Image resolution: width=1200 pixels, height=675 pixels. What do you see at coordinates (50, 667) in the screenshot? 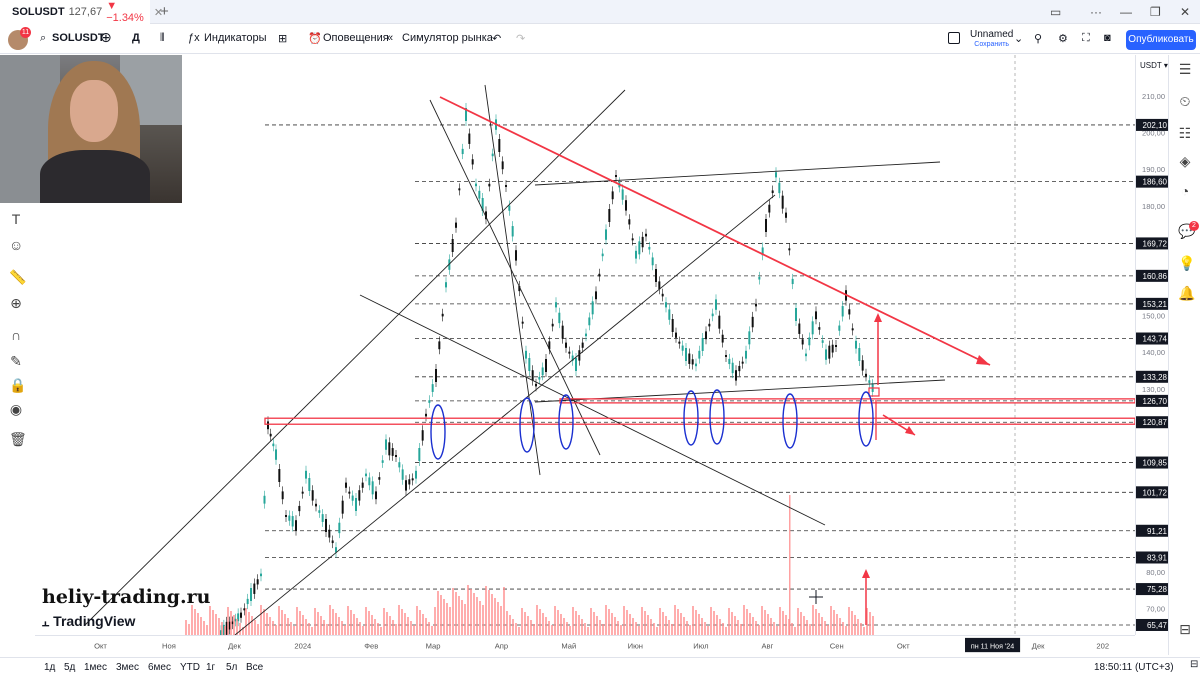
I see `range-button: 1д` at bounding box center [50, 667].